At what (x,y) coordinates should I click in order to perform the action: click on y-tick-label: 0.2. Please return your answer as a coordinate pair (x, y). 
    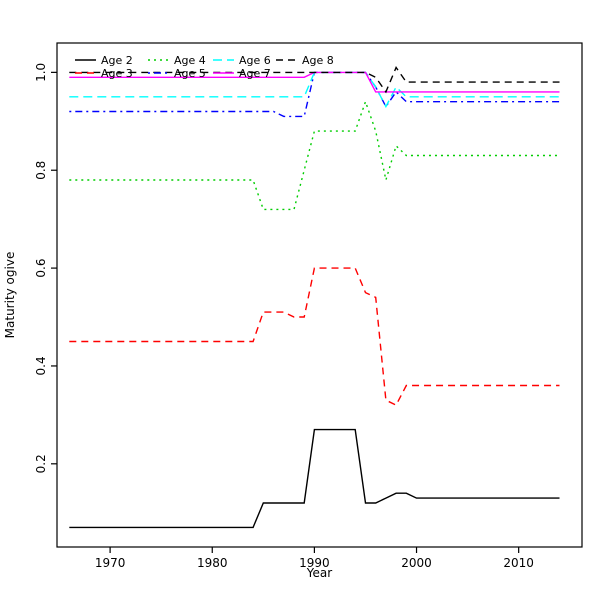
    Looking at the image, I should click on (41, 463).